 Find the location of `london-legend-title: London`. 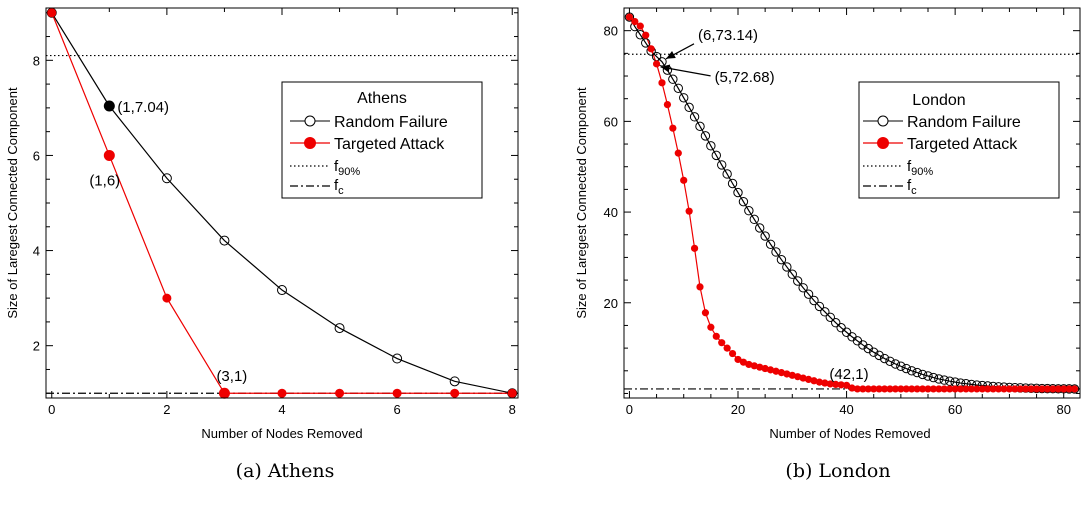

london-legend-title: London is located at coordinates (938, 100).